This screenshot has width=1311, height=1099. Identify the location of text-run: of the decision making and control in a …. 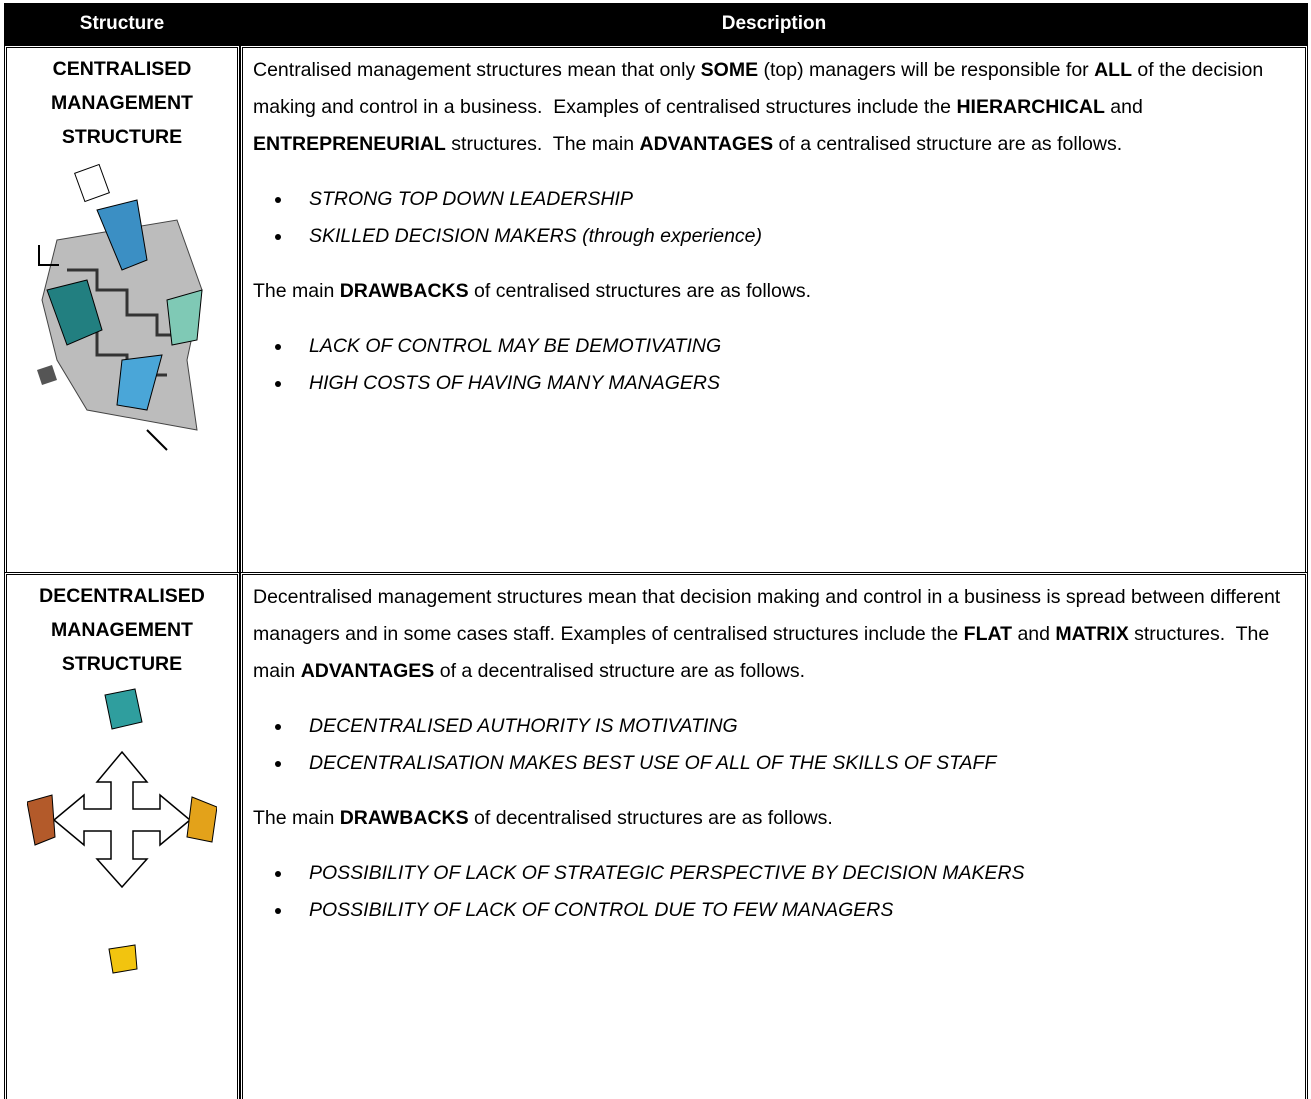
(761, 88).